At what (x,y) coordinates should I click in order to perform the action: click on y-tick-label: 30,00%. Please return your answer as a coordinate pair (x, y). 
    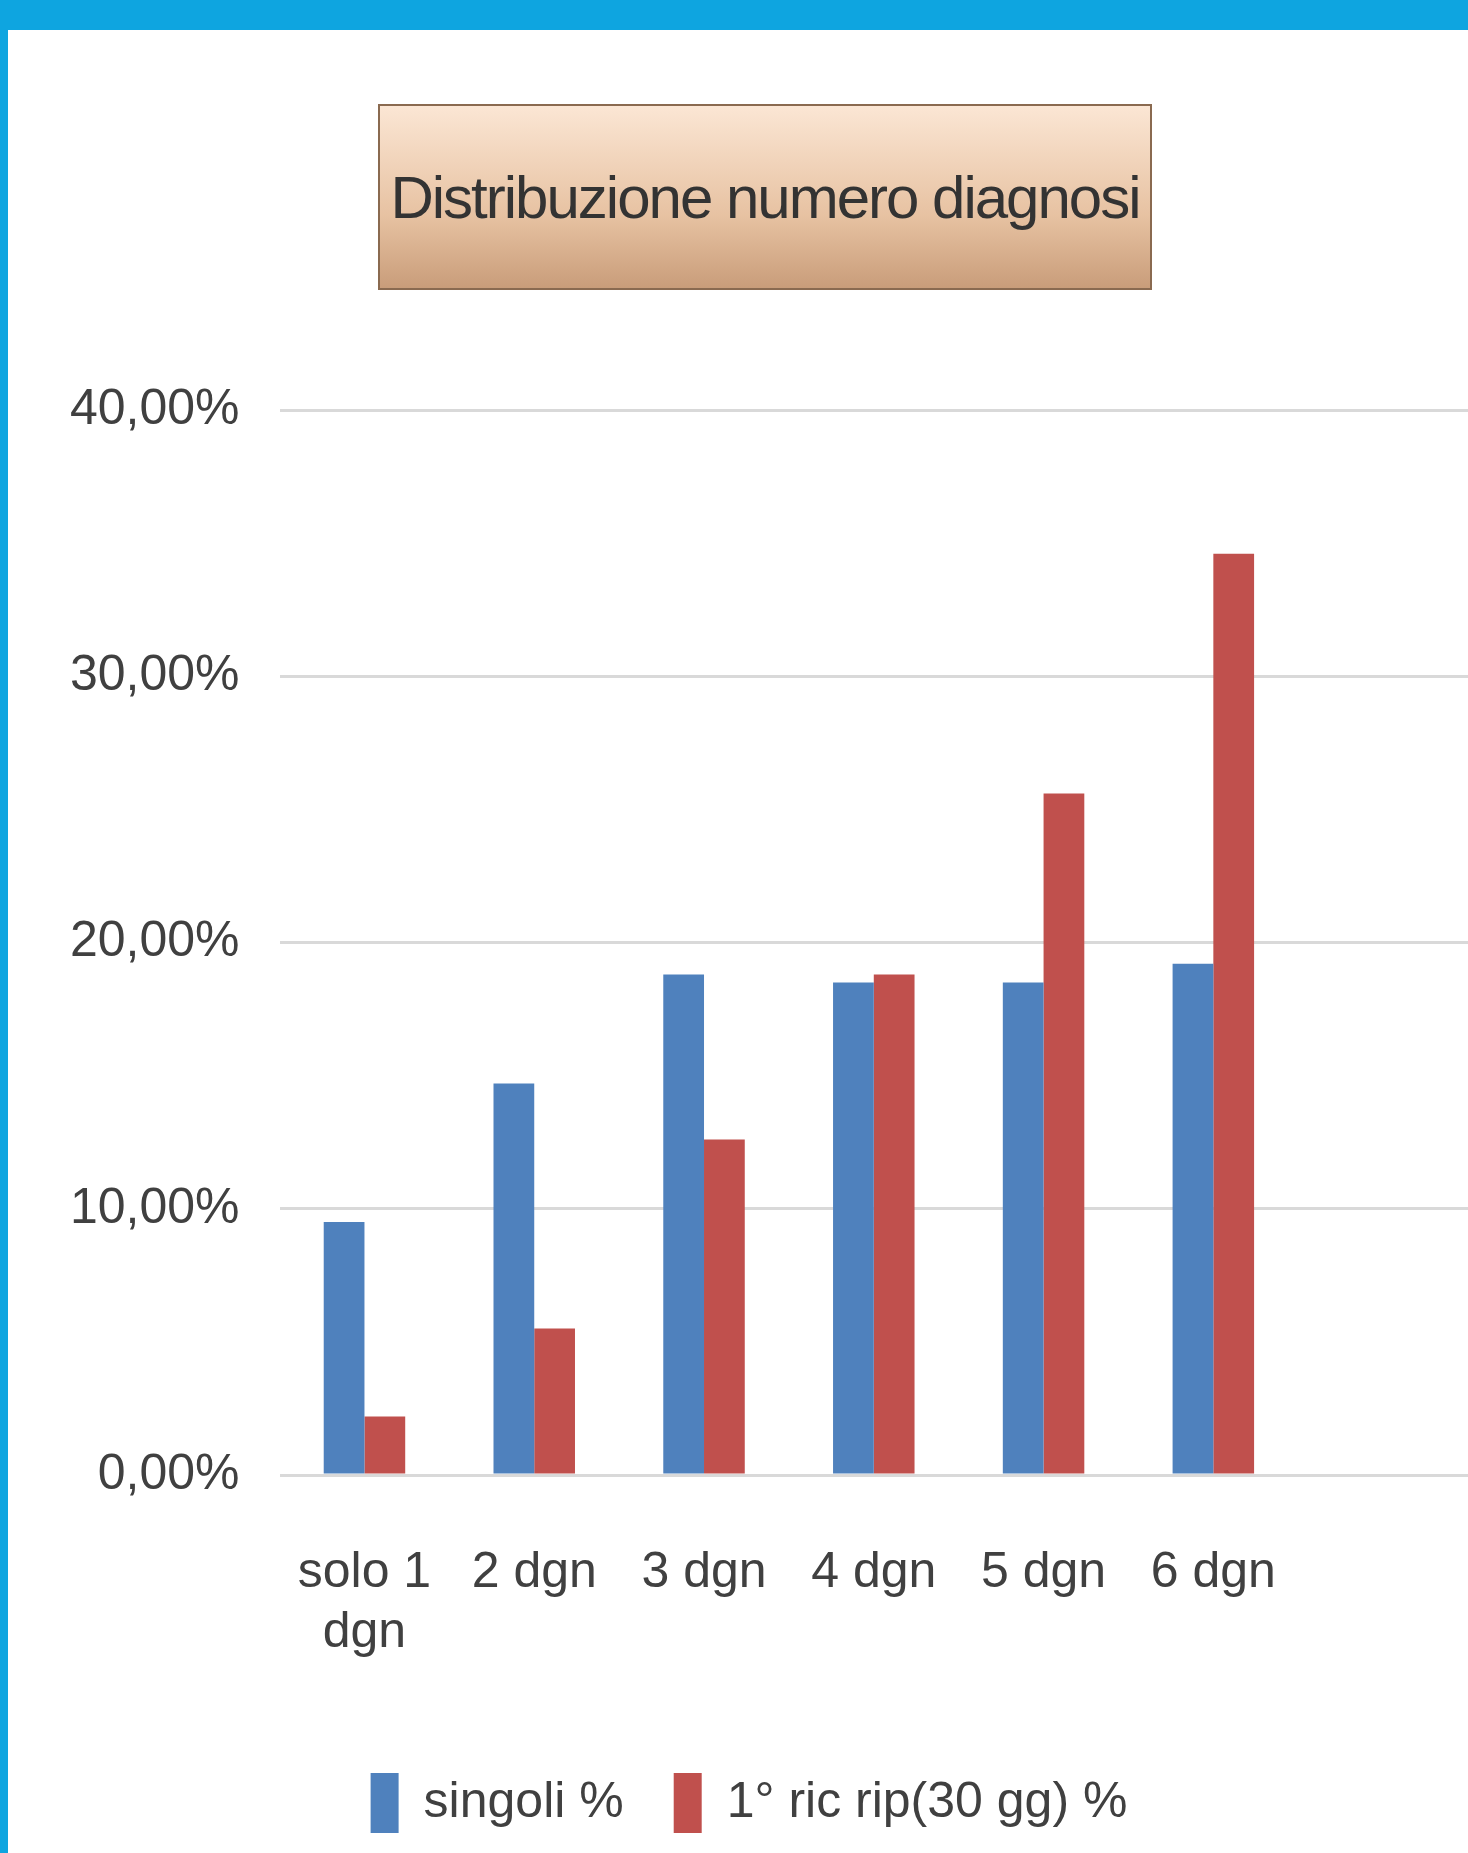
    Looking at the image, I should click on (154, 673).